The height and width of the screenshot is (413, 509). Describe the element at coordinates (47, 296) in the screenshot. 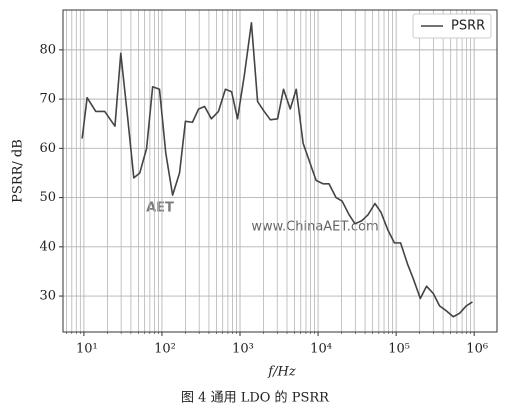

I see `y-tick-label: 30` at that location.